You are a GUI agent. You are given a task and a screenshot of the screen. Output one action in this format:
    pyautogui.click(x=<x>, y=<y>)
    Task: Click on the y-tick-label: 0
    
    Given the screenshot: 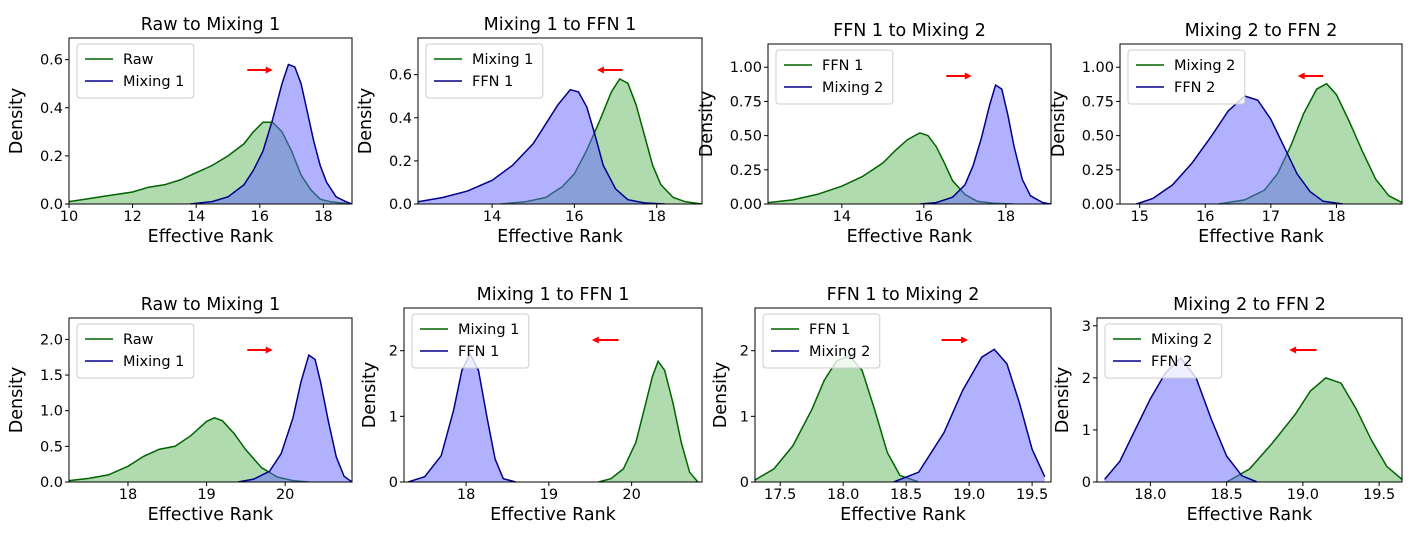 What is the action you would take?
    pyautogui.click(x=1086, y=483)
    